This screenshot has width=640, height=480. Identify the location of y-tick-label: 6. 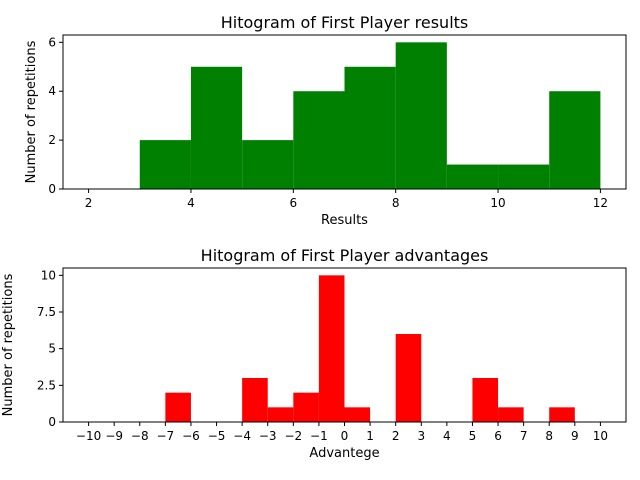
(52, 42).